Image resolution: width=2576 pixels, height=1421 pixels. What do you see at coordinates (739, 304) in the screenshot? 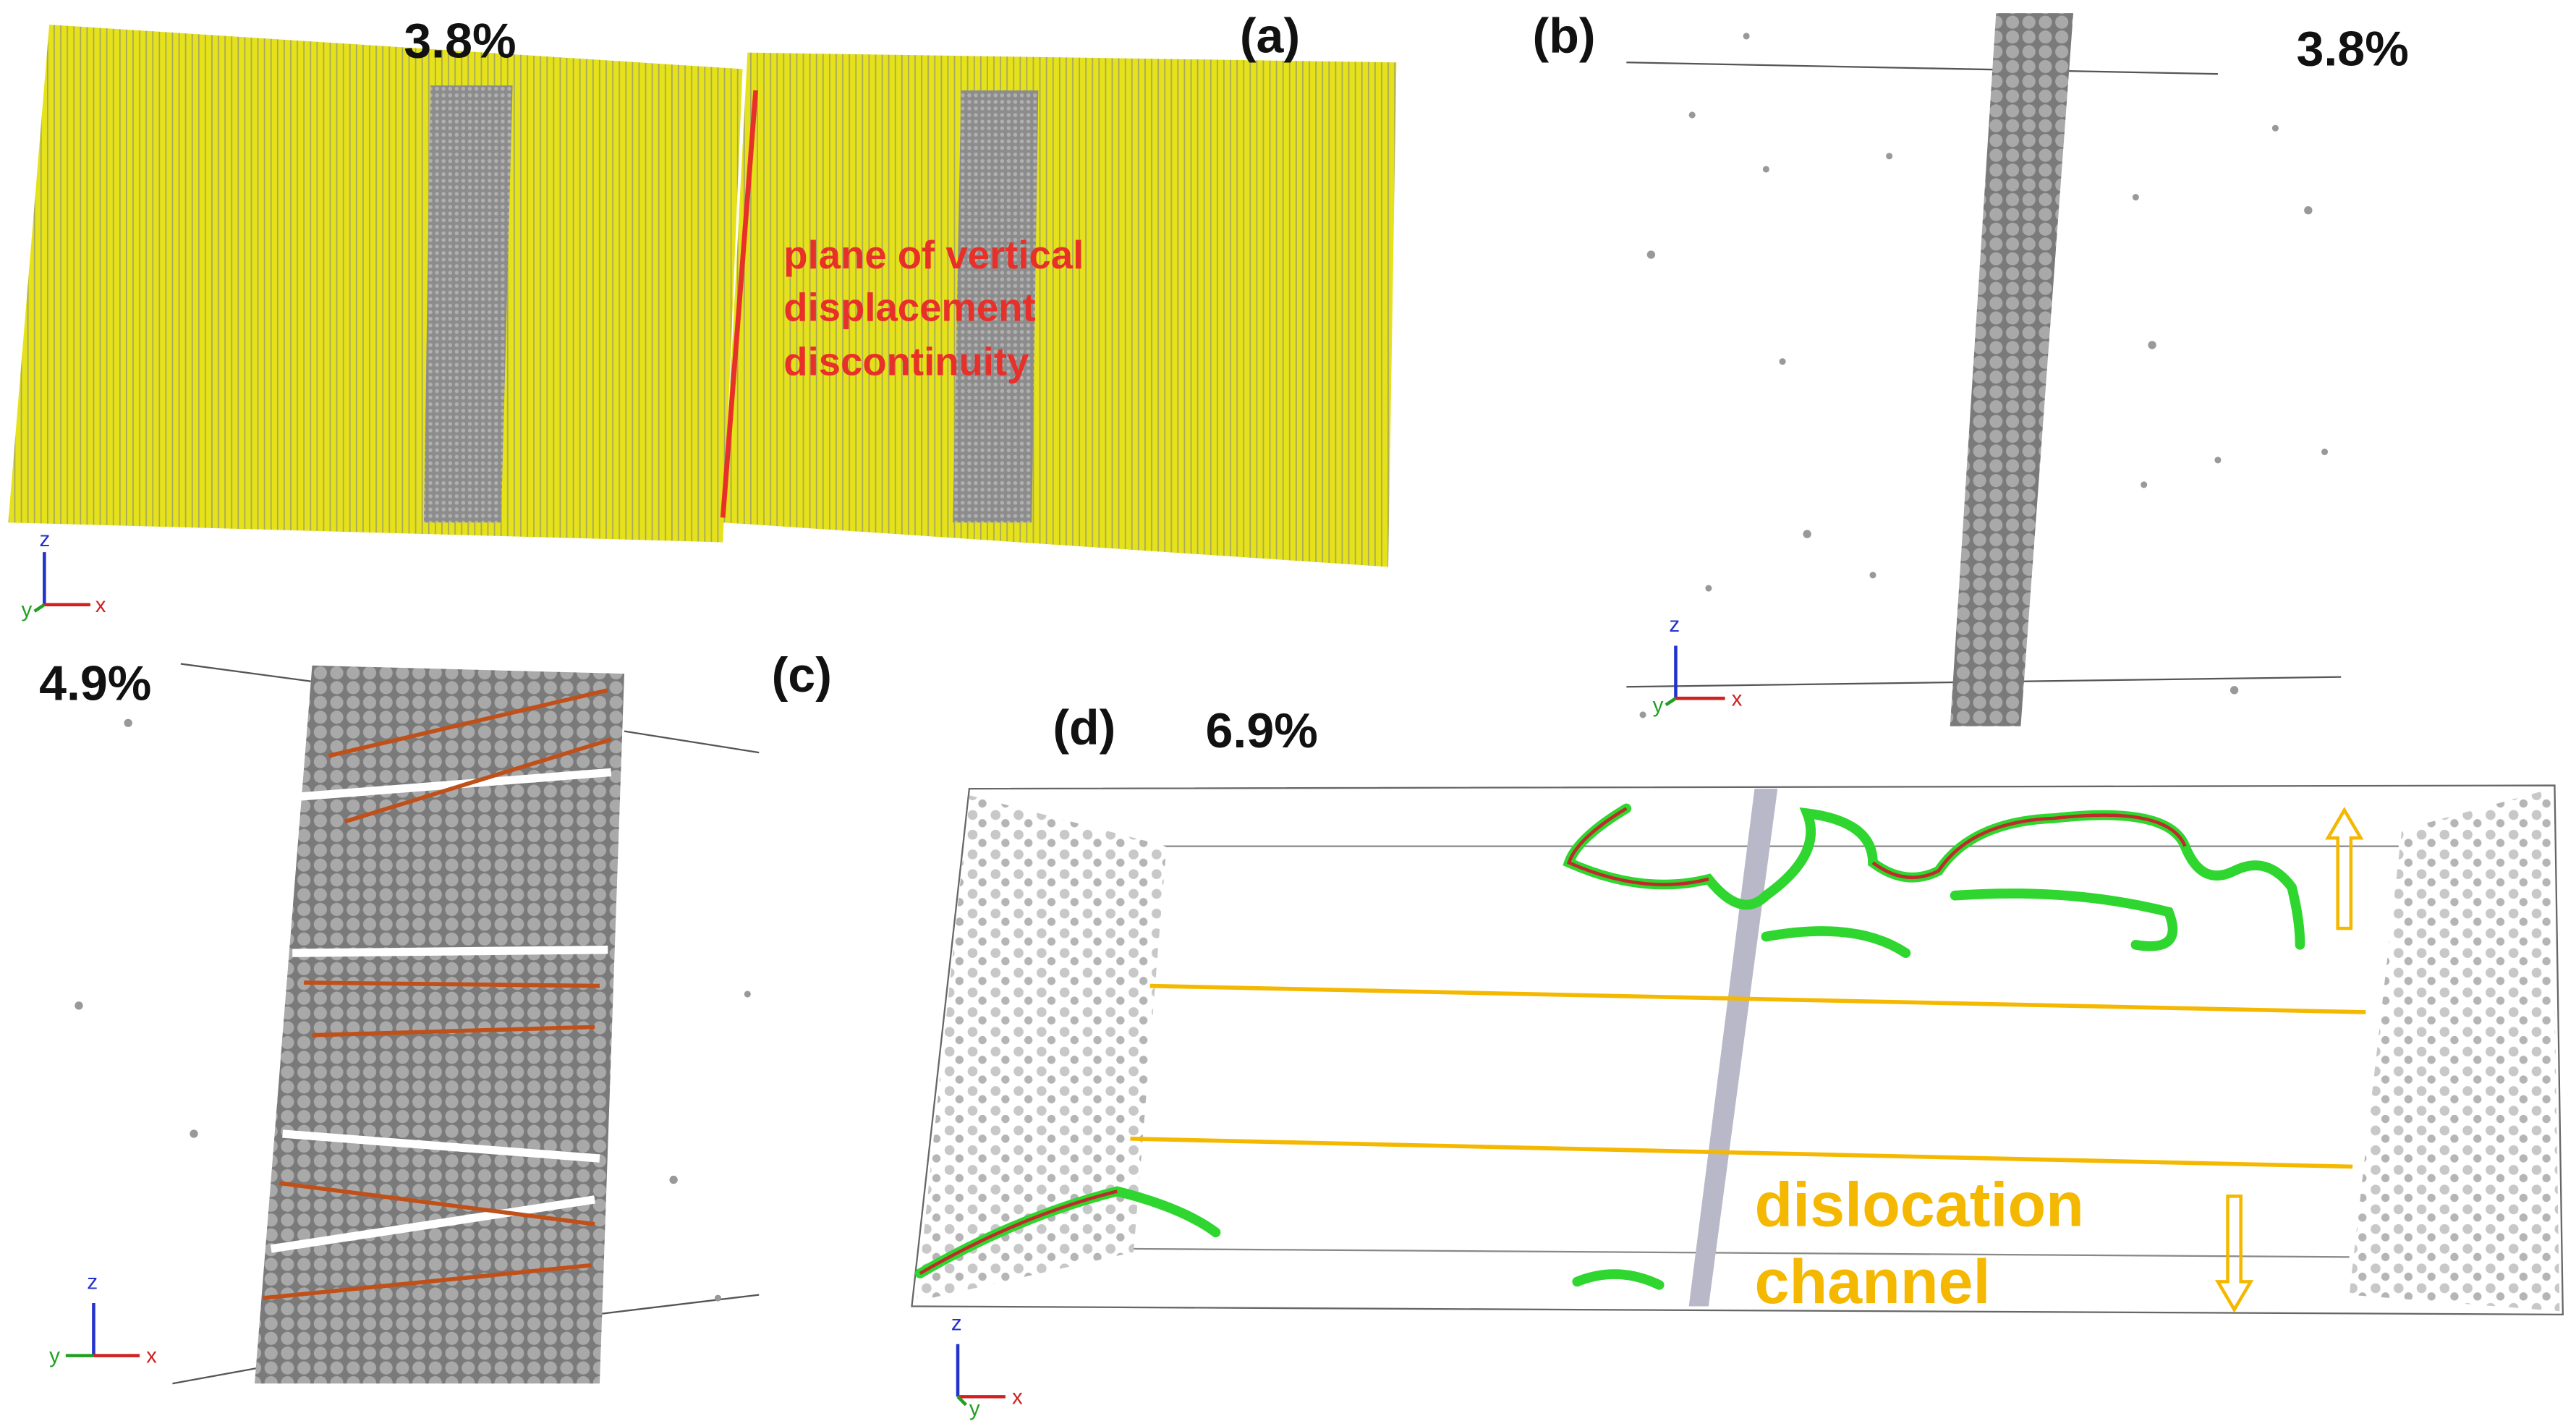
I see `discontinuity-line` at bounding box center [739, 304].